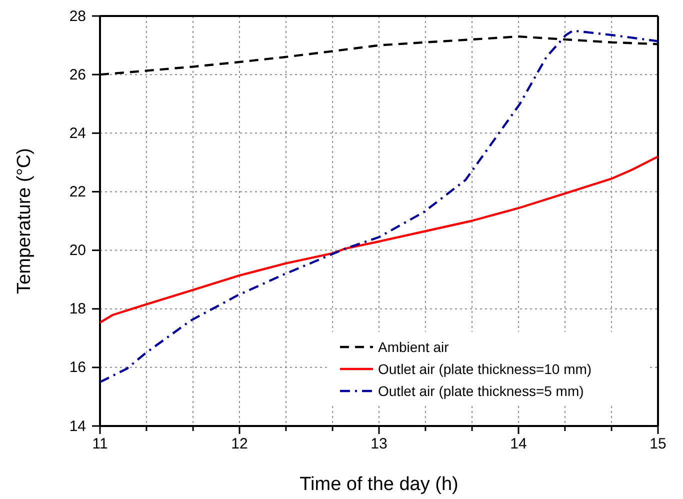 This screenshot has width=683, height=499. Describe the element at coordinates (379, 444) in the screenshot. I see `x-tick-label: 13` at that location.